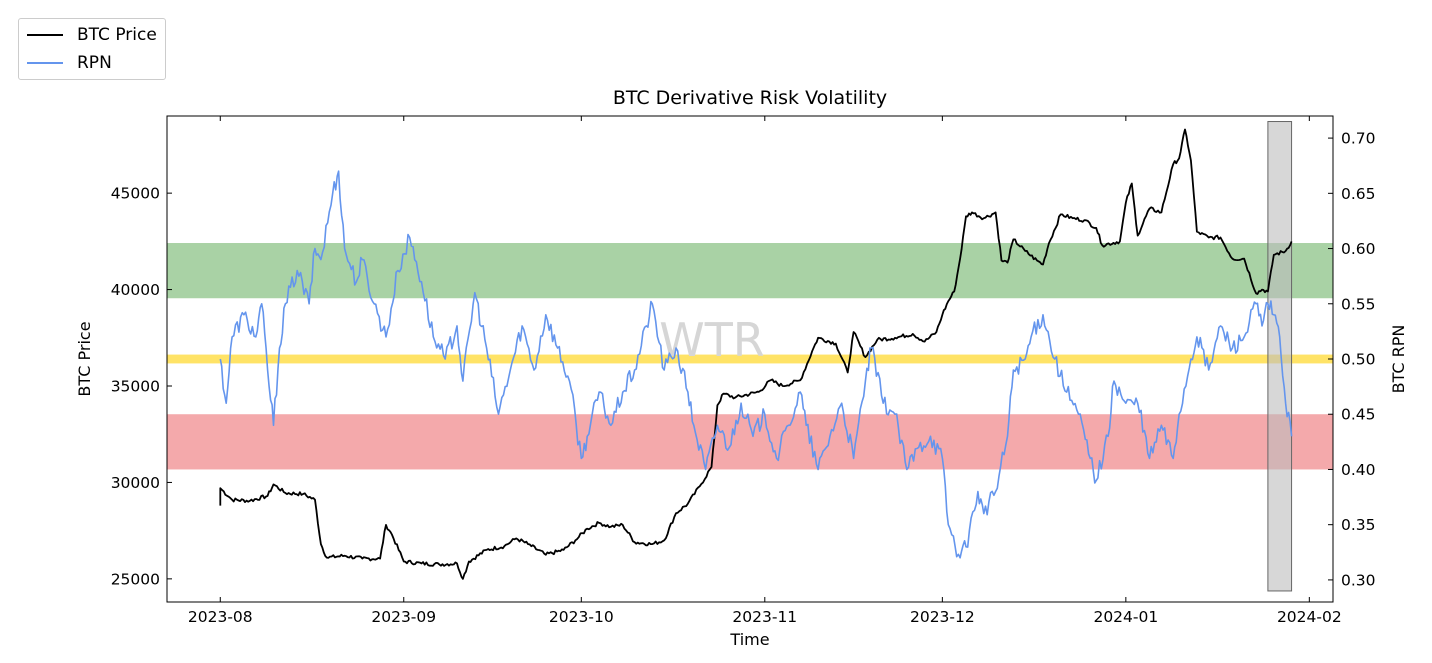  I want to click on legend-swatch-rpn, so click(45, 63).